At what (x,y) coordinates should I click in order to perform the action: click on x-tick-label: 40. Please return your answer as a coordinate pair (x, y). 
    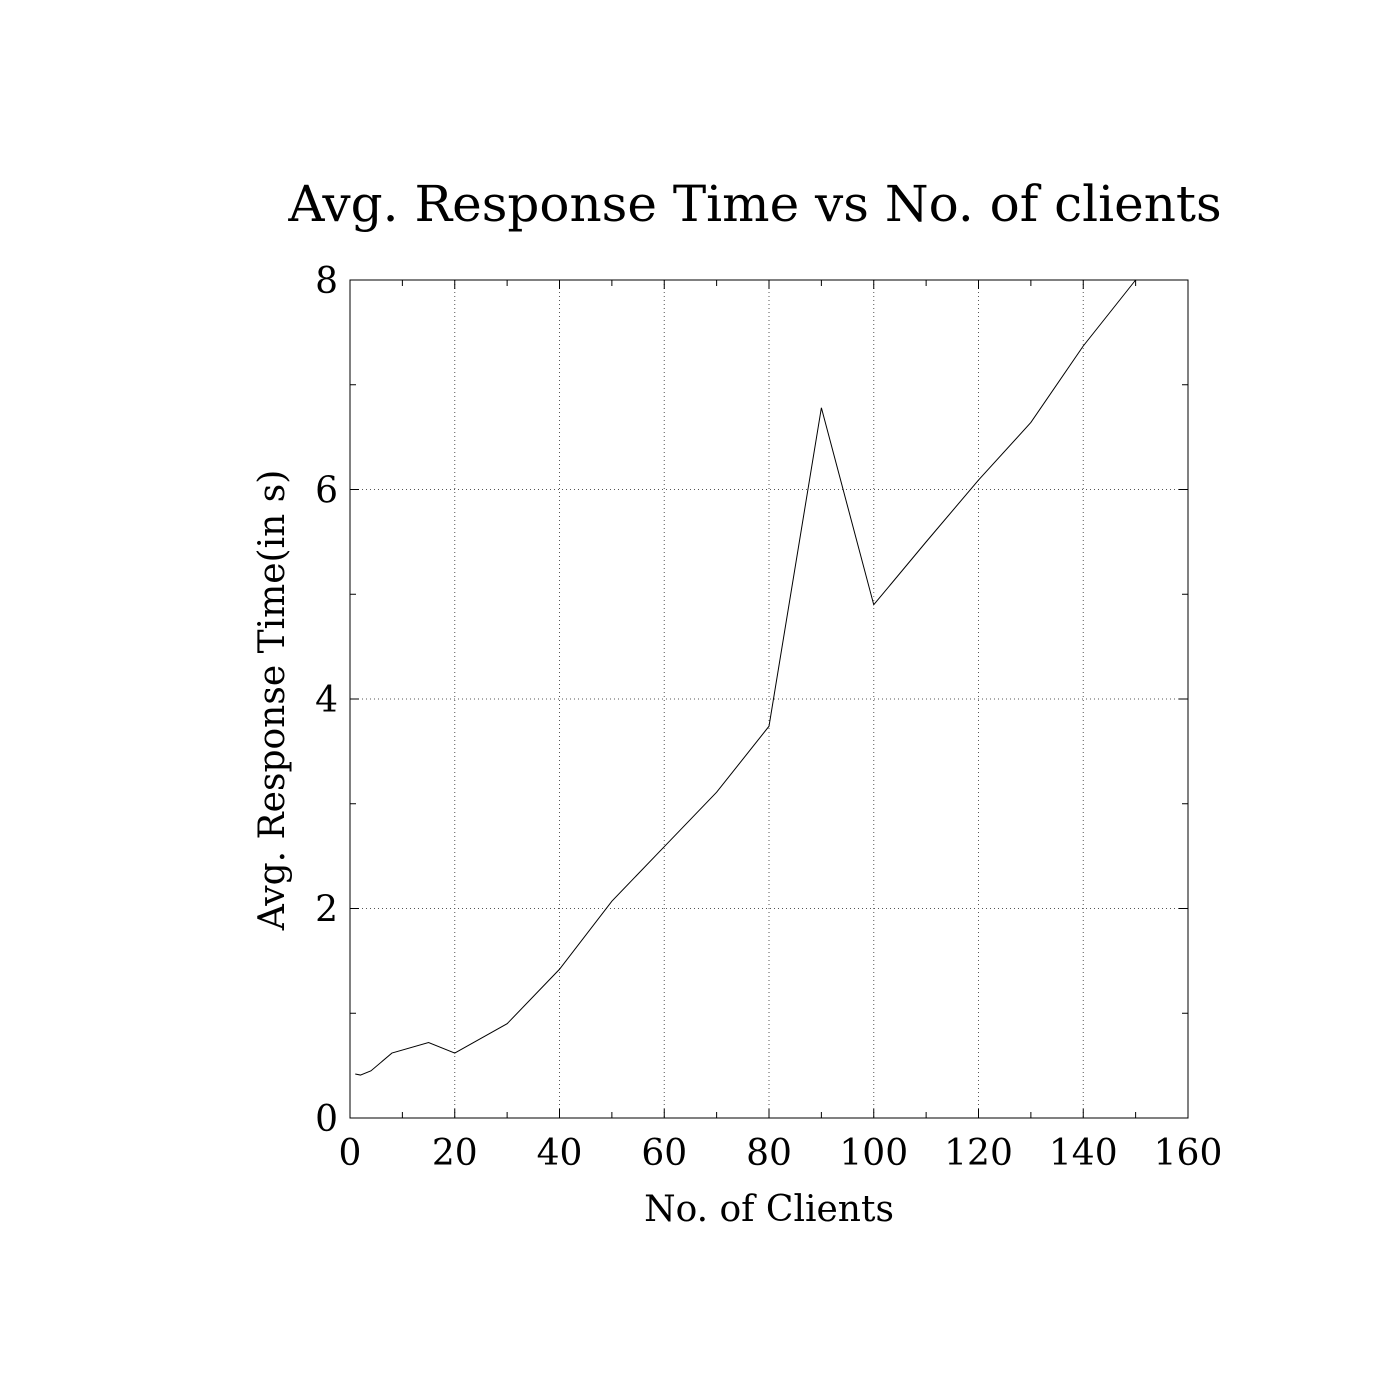
    Looking at the image, I should click on (560, 1153).